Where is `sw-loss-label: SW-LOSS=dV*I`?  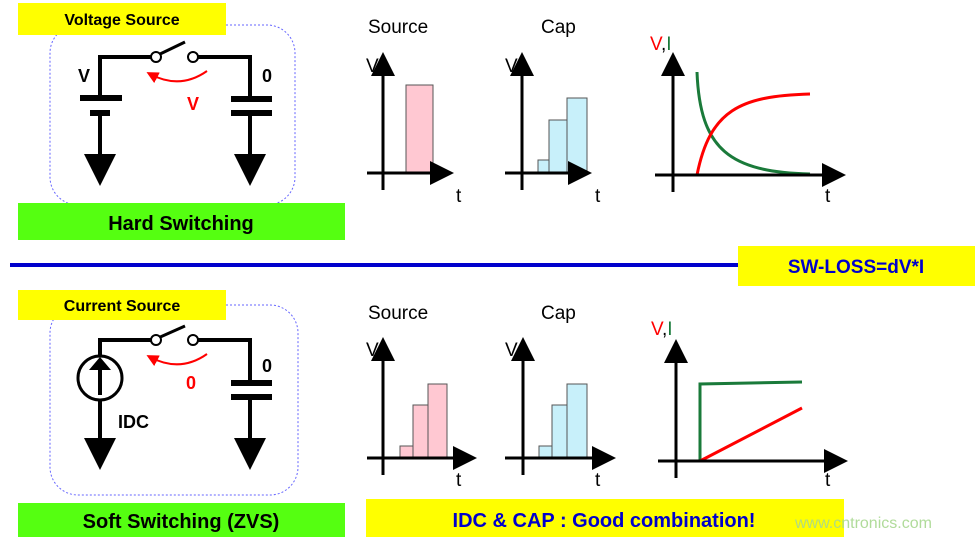
sw-loss-label: SW-LOSS=dV*I is located at coordinates (856, 267).